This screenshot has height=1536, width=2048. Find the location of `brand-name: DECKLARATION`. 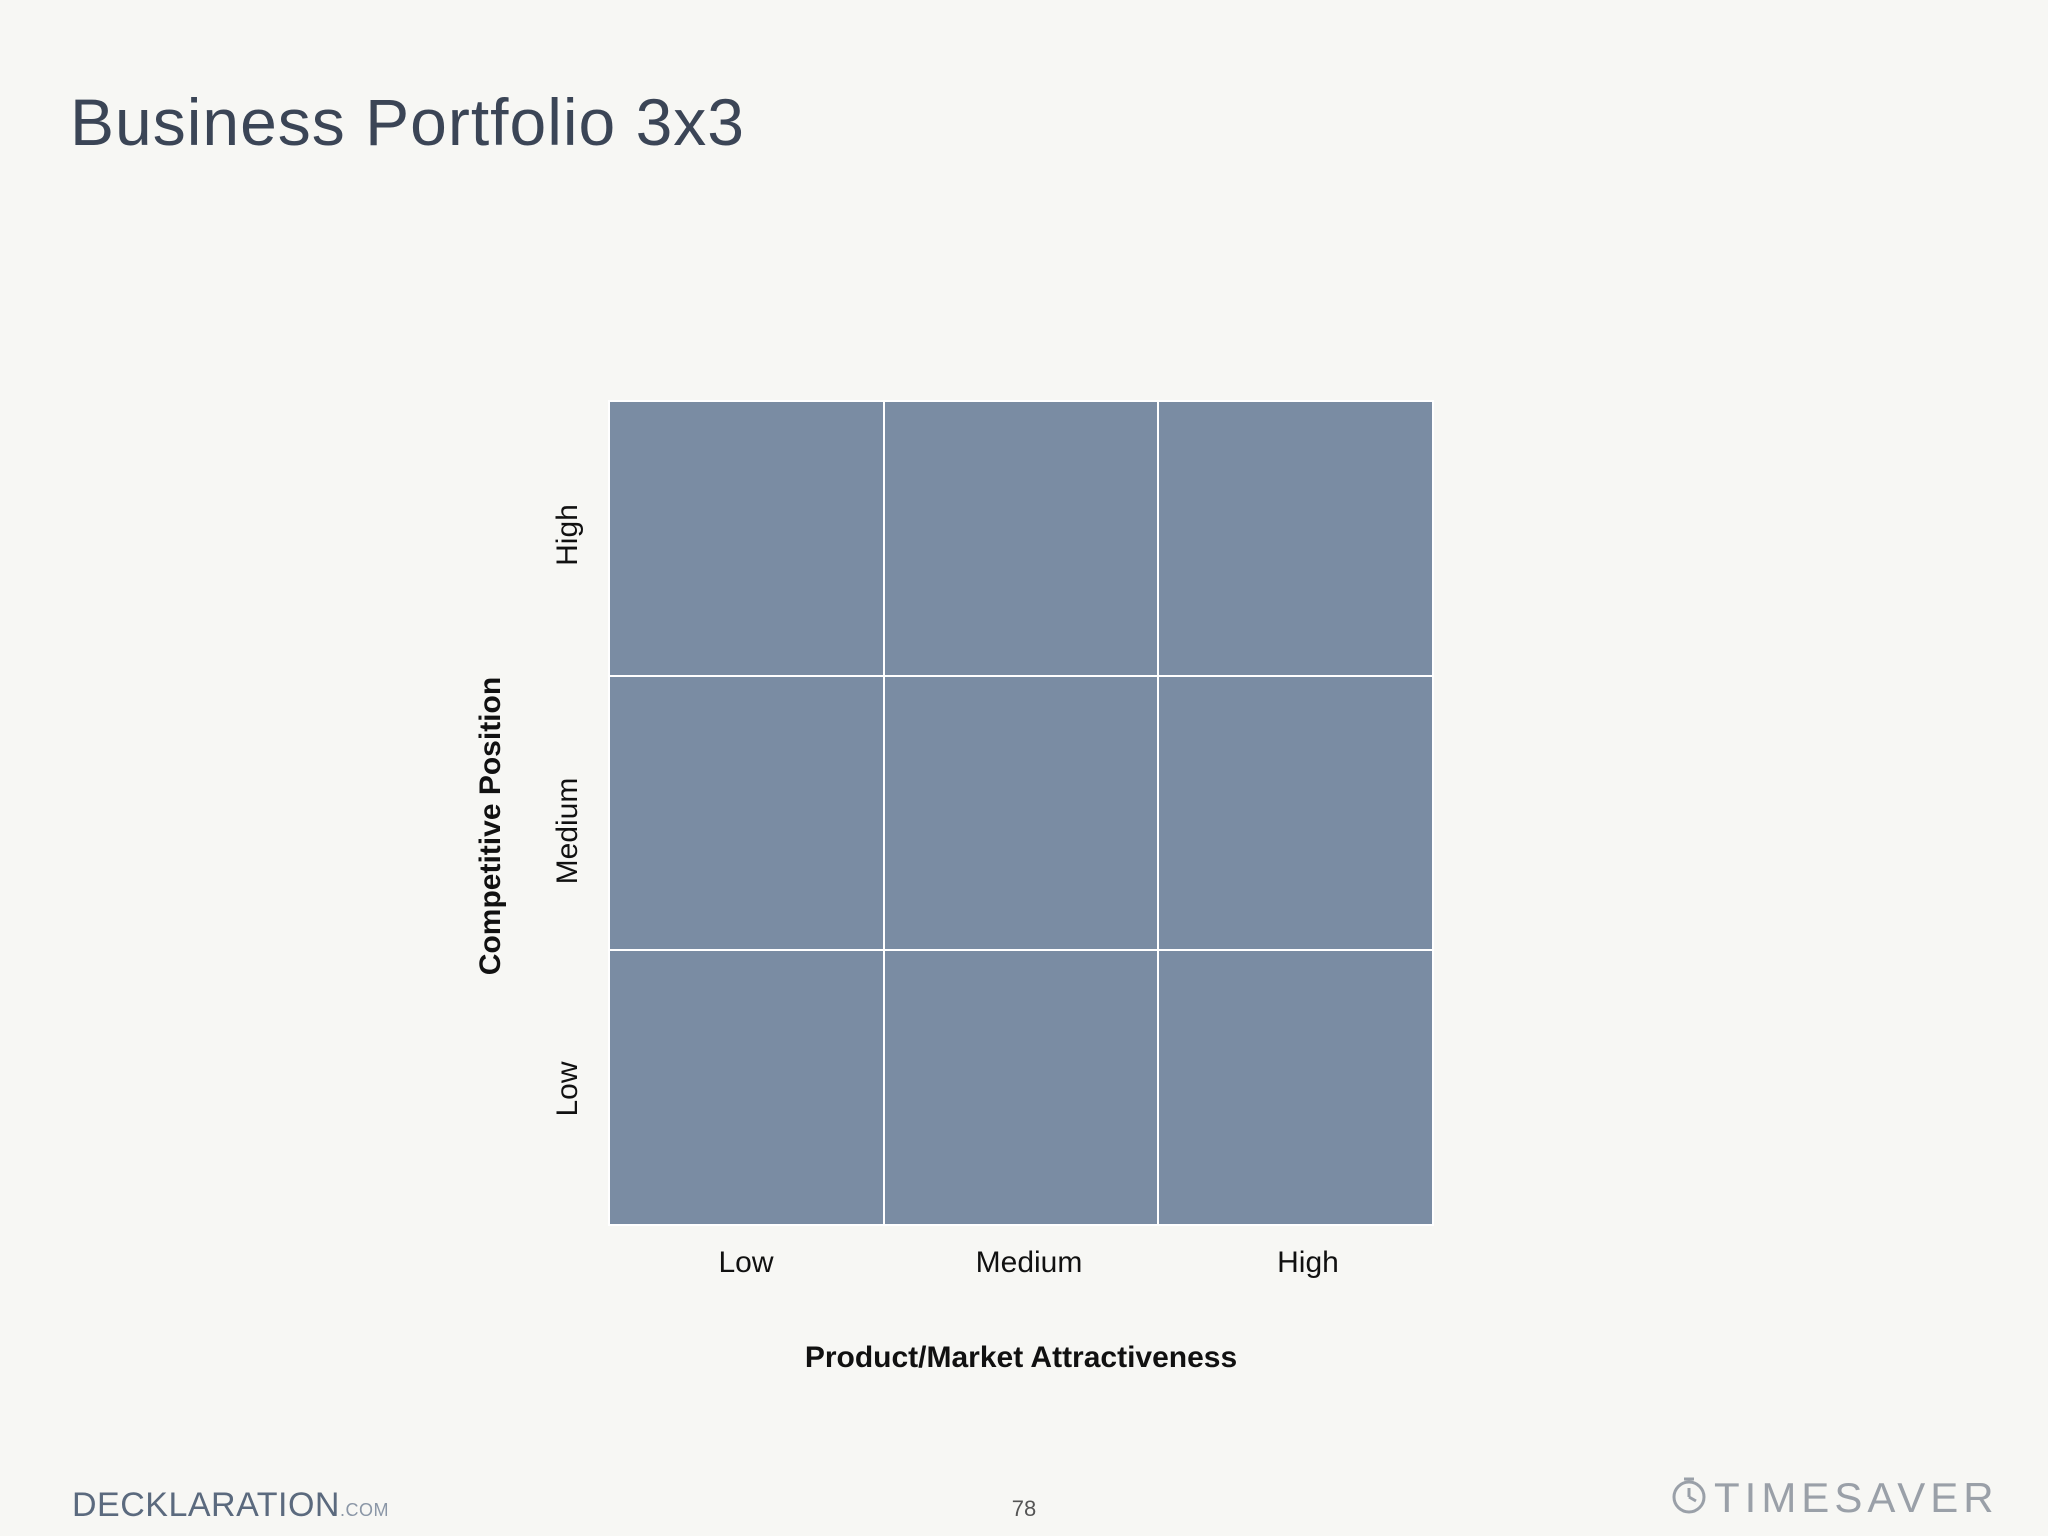

brand-name: DECKLARATION is located at coordinates (206, 1505).